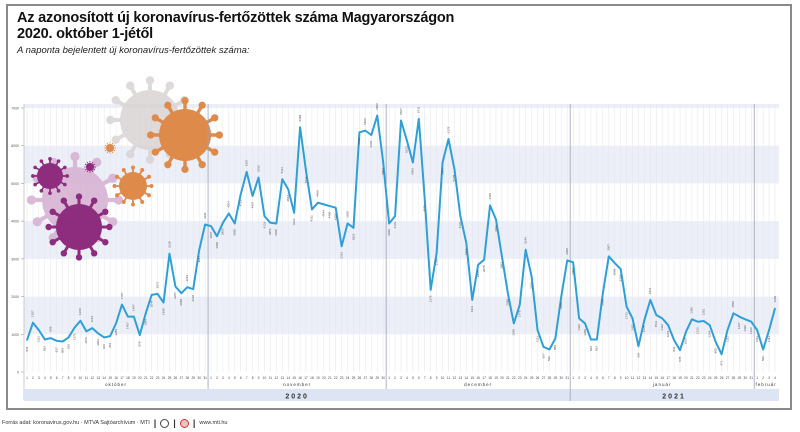 The width and height of the screenshot is (800, 432). I want to click on data-label: 6667, so click(401, 111).